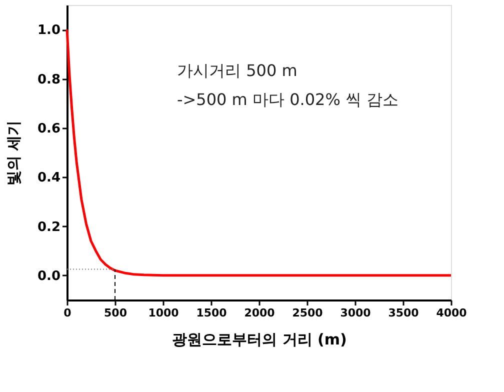 This screenshot has width=504, height=392. I want to click on x-tick-label: 3500, so click(404, 313).